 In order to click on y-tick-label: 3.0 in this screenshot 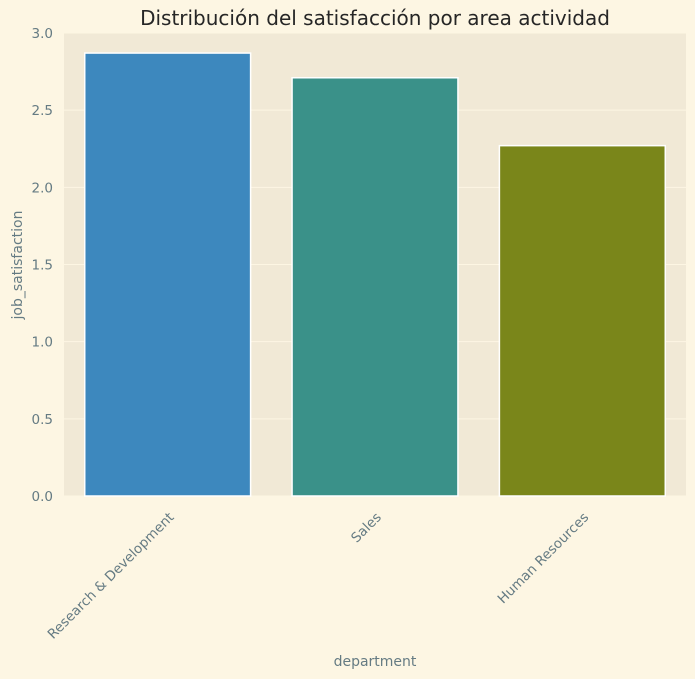, I will do `click(42, 34)`.